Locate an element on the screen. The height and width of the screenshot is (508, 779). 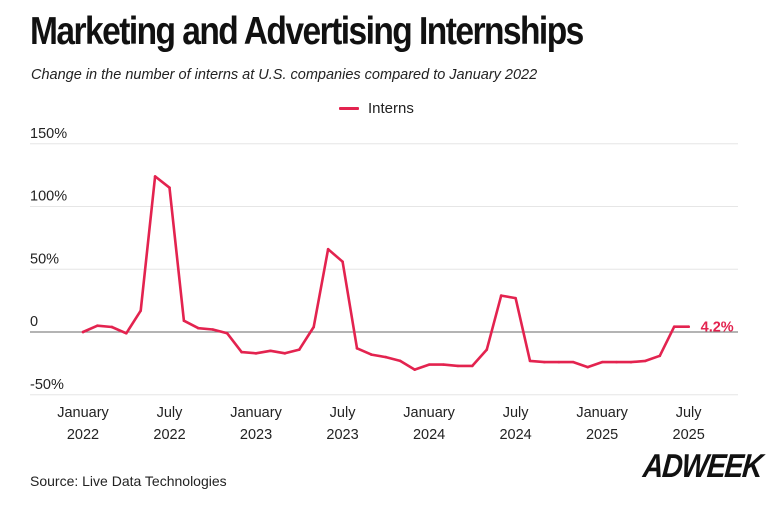
legend-swatch is located at coordinates (349, 108).